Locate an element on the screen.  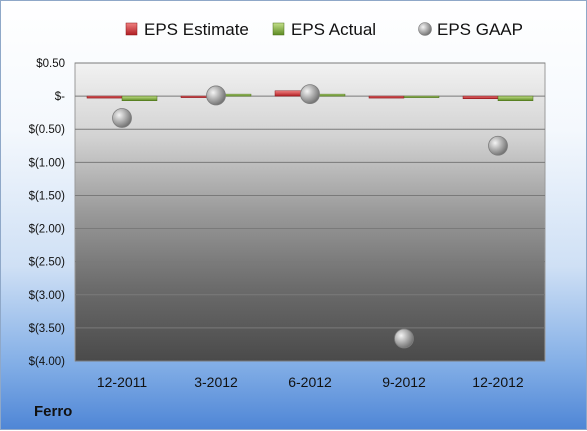
legend-label: EPS GAAP is located at coordinates (480, 29).